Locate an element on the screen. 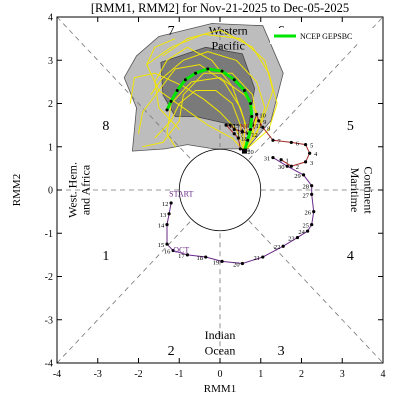 Image resolution: width=400 pixels, height=405 pixels. region-top-line1: Western is located at coordinates (228, 30).